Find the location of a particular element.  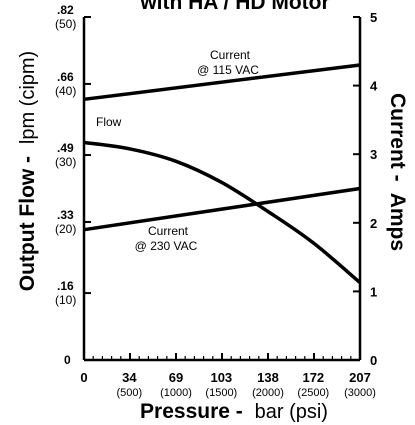

y-left-tick-label: 0 is located at coordinates (67, 360).